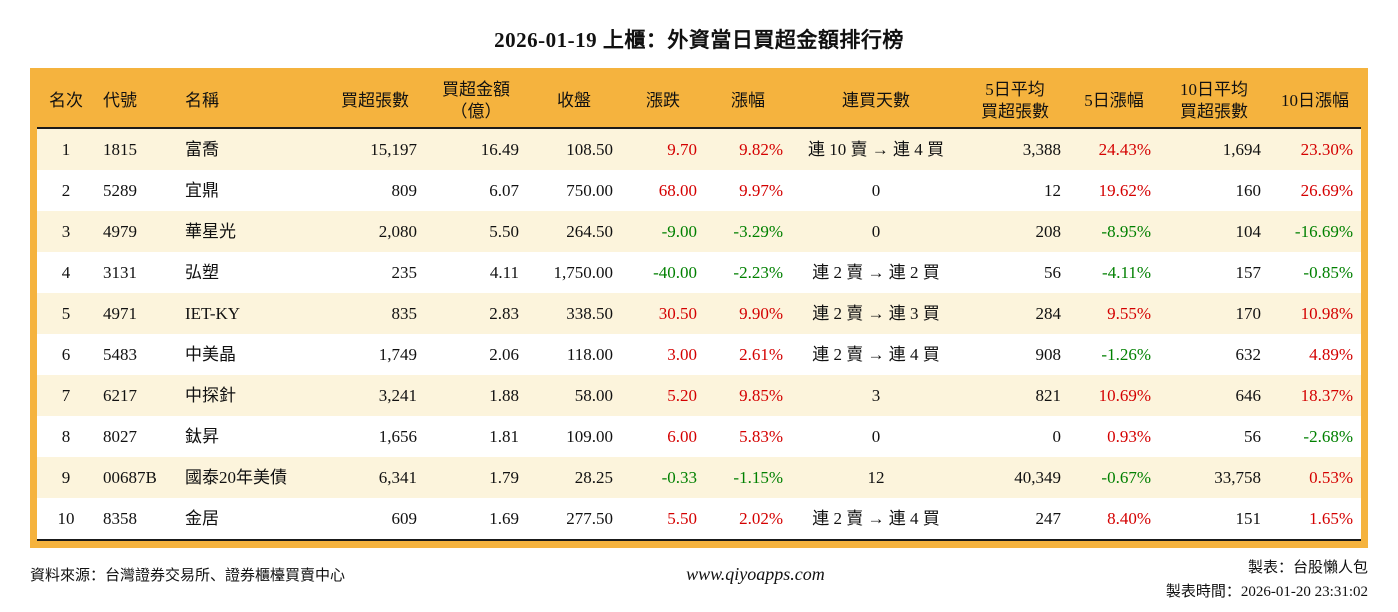 The image size is (1398, 612). I want to click on cell-rank: 2, so click(66, 190).